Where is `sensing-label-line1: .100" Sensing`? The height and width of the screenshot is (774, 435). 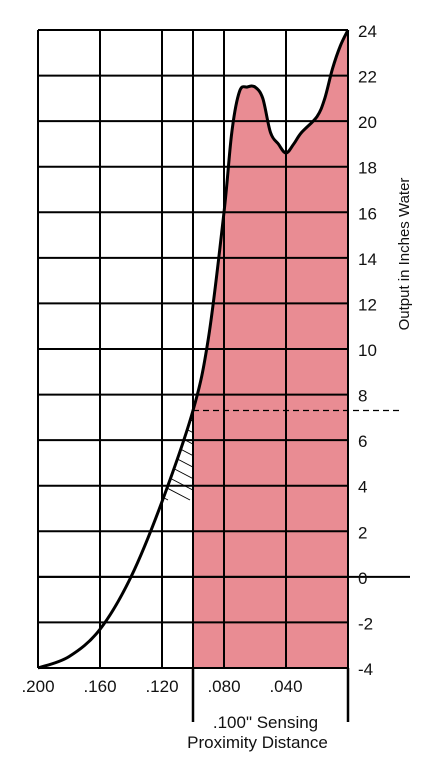
sensing-label-line1: .100" Sensing is located at coordinates (265, 722).